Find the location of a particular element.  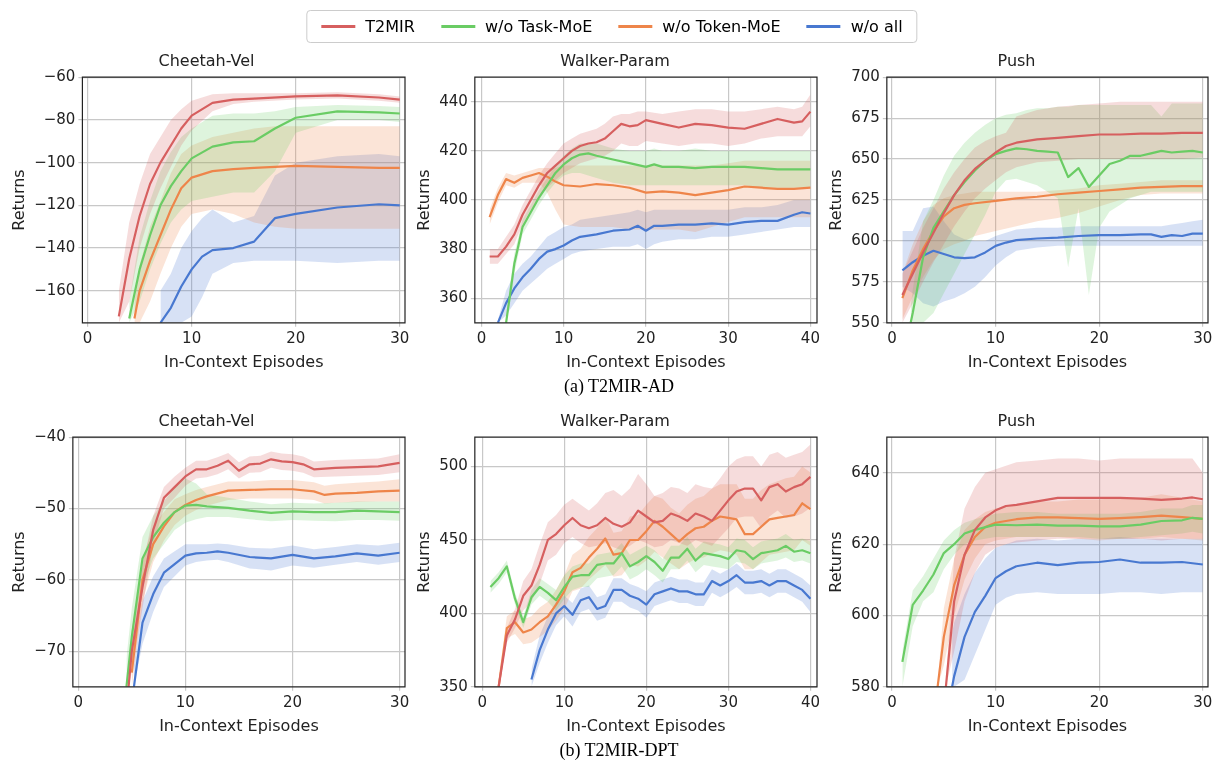

y-tick-label: 380 is located at coordinates (453, 248).